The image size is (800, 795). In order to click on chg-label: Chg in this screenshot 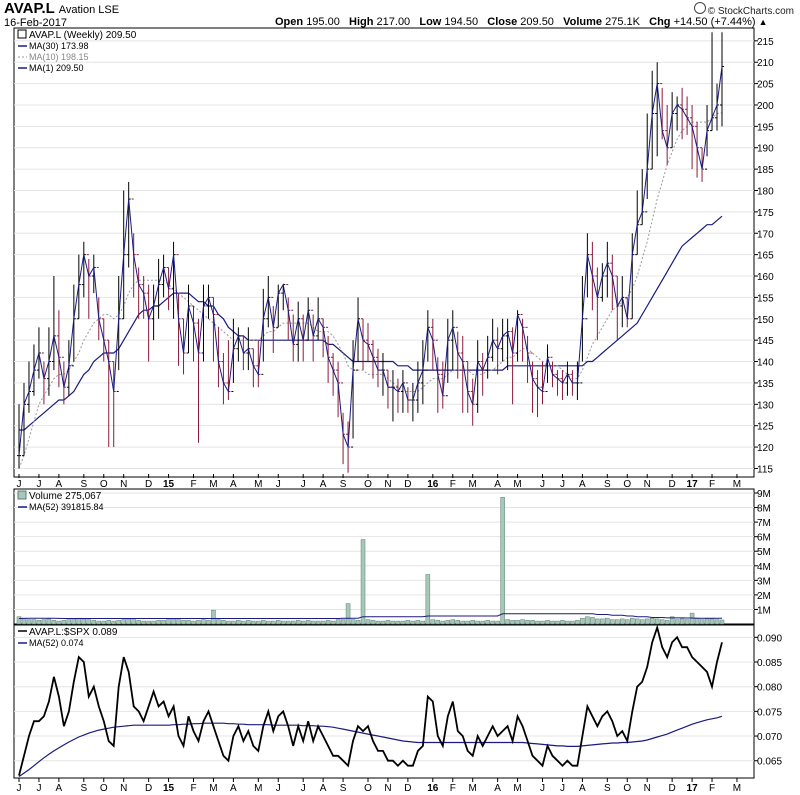, I will do `click(660, 22)`.